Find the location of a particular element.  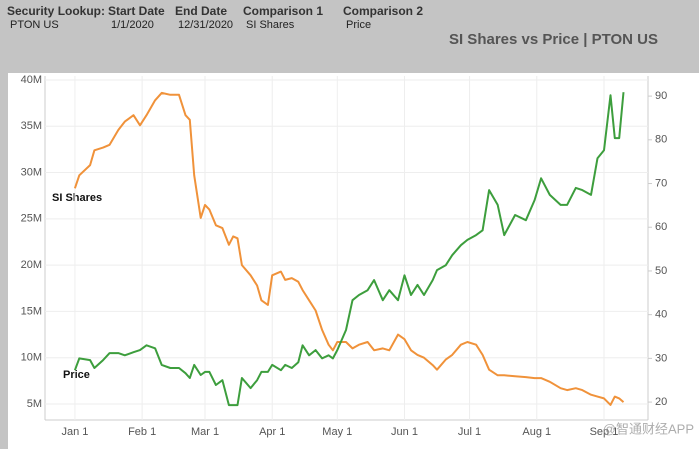

y2-tick-label: 30 is located at coordinates (661, 358).